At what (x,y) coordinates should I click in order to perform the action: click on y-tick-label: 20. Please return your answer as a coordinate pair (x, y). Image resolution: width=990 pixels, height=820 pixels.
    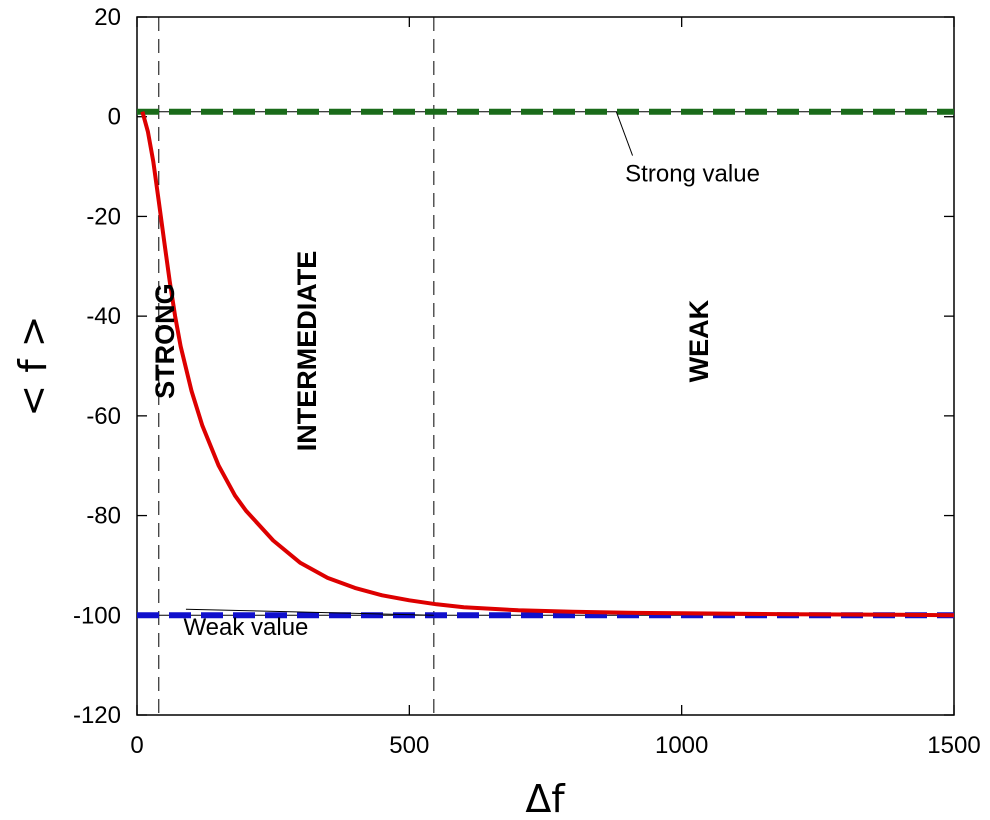
    Looking at the image, I should click on (107, 17).